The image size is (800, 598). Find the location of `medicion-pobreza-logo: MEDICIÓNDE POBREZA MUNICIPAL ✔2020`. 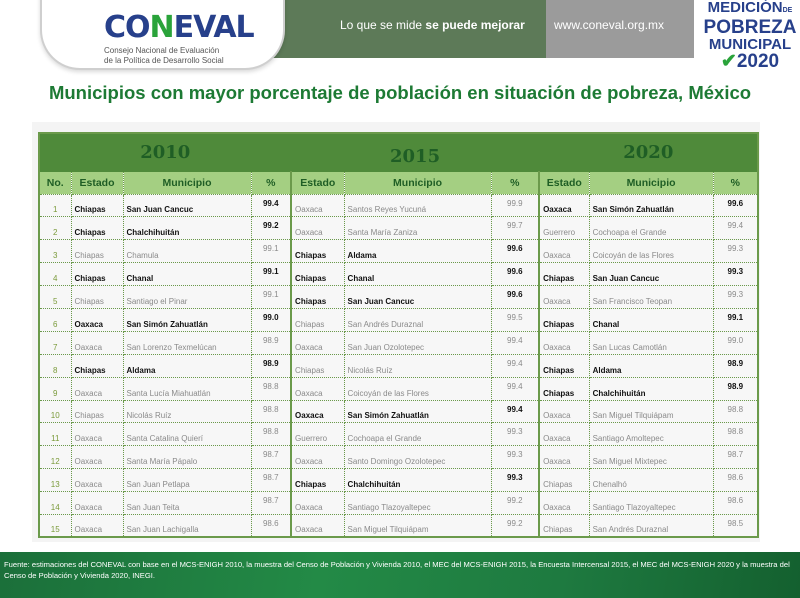

medicion-pobreza-logo: MEDICIÓNDE POBREZA MUNICIPAL ✔2020 is located at coordinates (750, 36).